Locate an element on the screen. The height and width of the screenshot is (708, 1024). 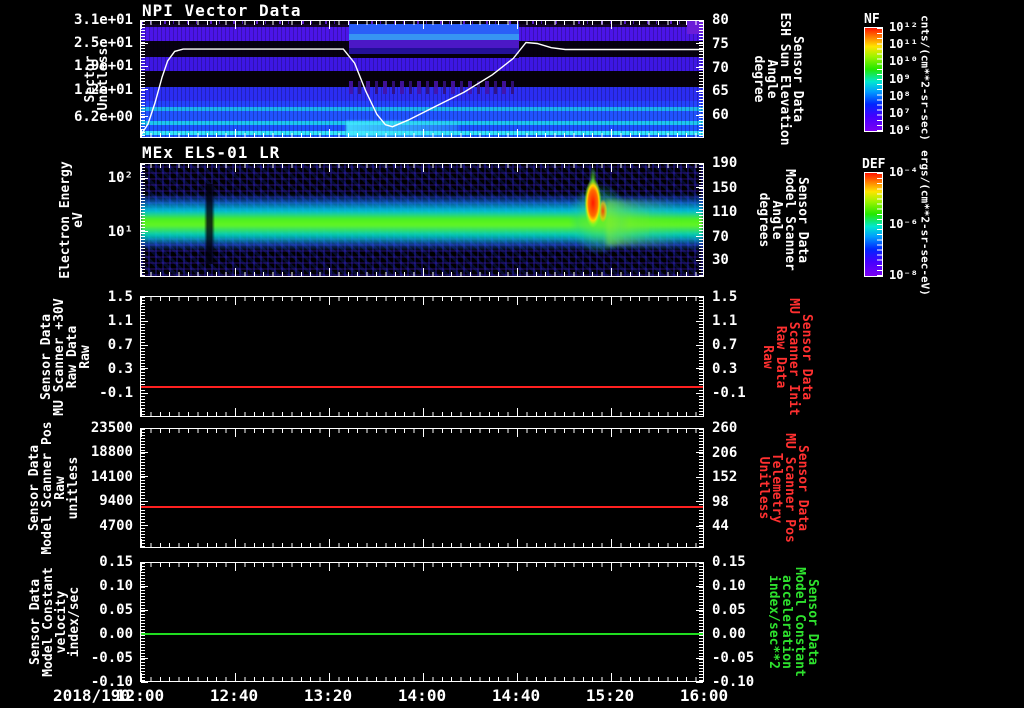
npi-spectrogram-panel is located at coordinates (422, 79).